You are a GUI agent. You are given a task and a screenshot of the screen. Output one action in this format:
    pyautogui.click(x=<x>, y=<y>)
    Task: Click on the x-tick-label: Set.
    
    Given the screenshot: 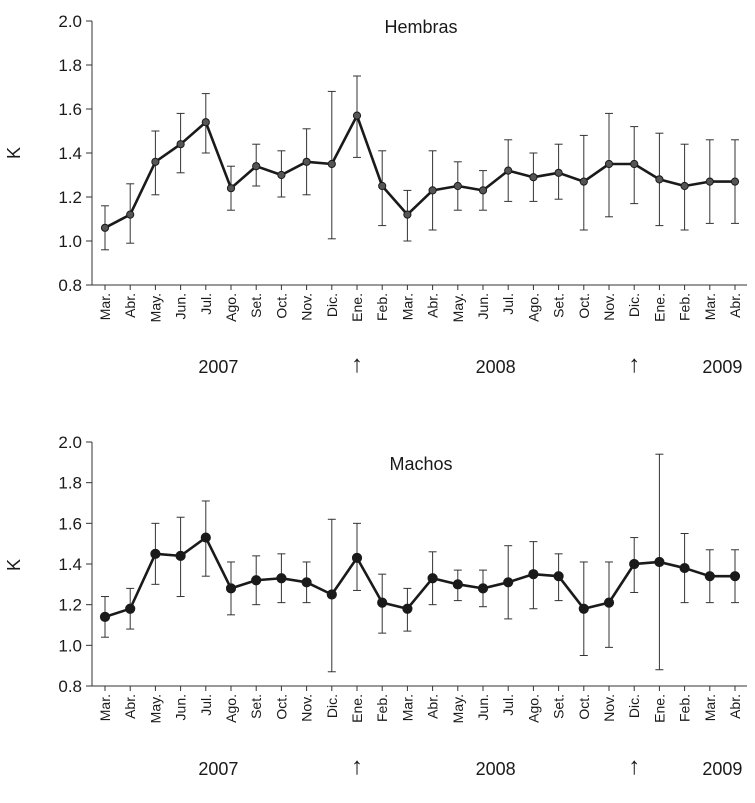 What is the action you would take?
    pyautogui.click(x=559, y=305)
    